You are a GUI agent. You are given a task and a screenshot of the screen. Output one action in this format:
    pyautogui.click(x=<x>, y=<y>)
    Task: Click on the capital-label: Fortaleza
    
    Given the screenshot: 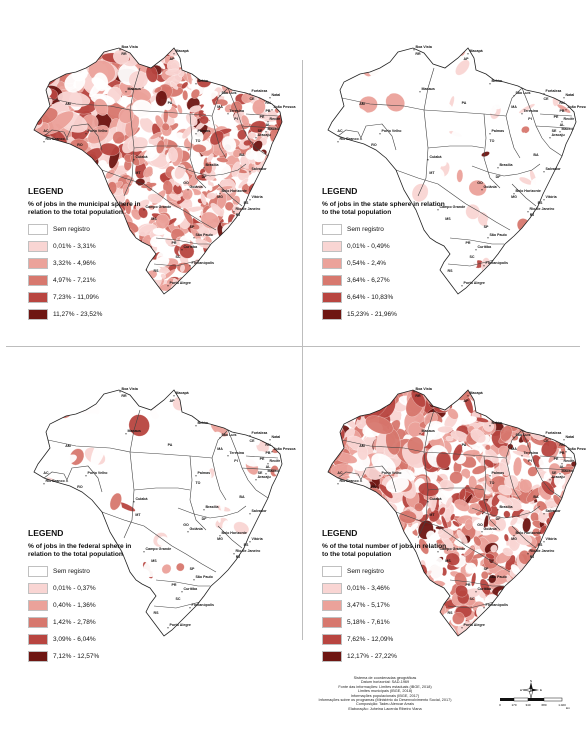 What is the action you would take?
    pyautogui.click(x=554, y=91)
    